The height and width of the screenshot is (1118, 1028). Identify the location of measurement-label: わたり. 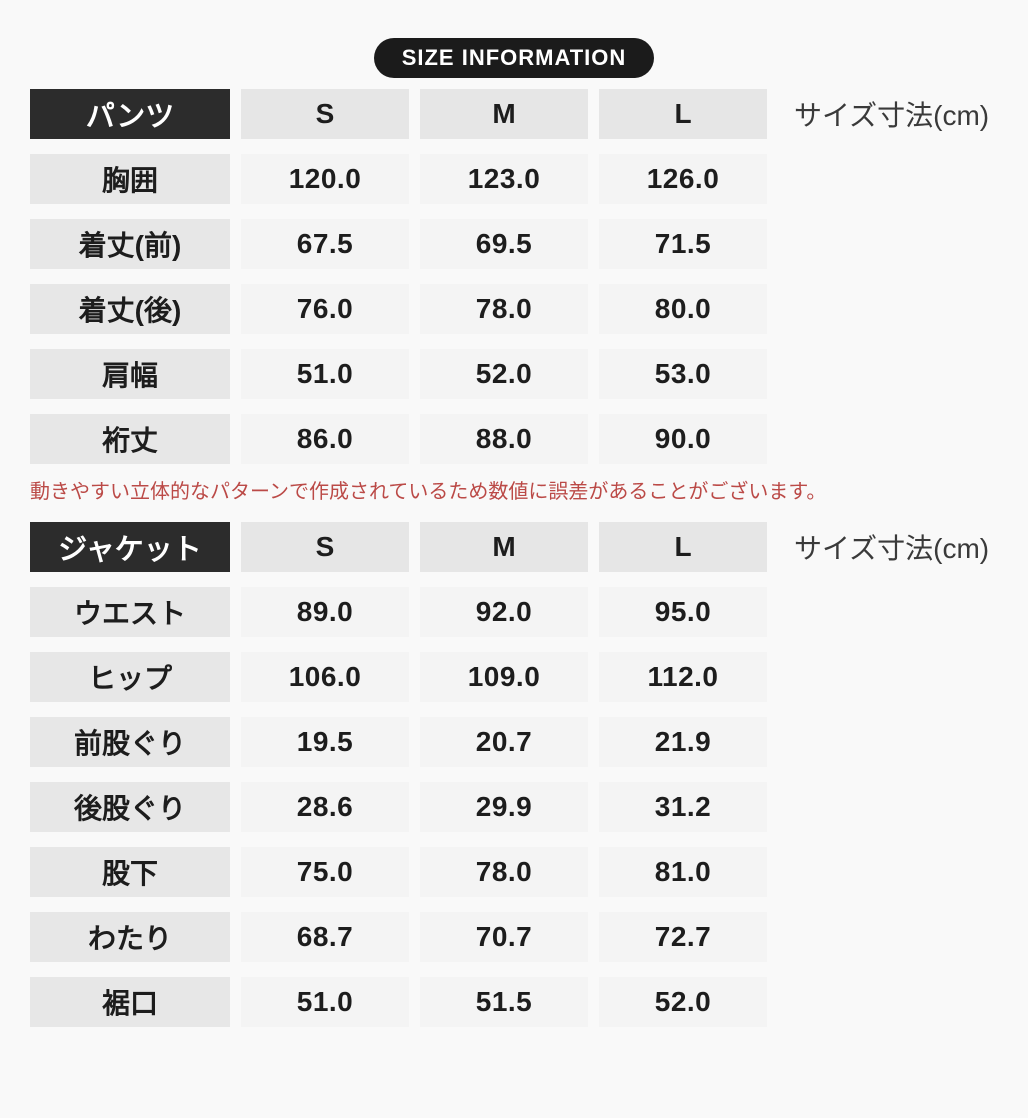
(130, 937).